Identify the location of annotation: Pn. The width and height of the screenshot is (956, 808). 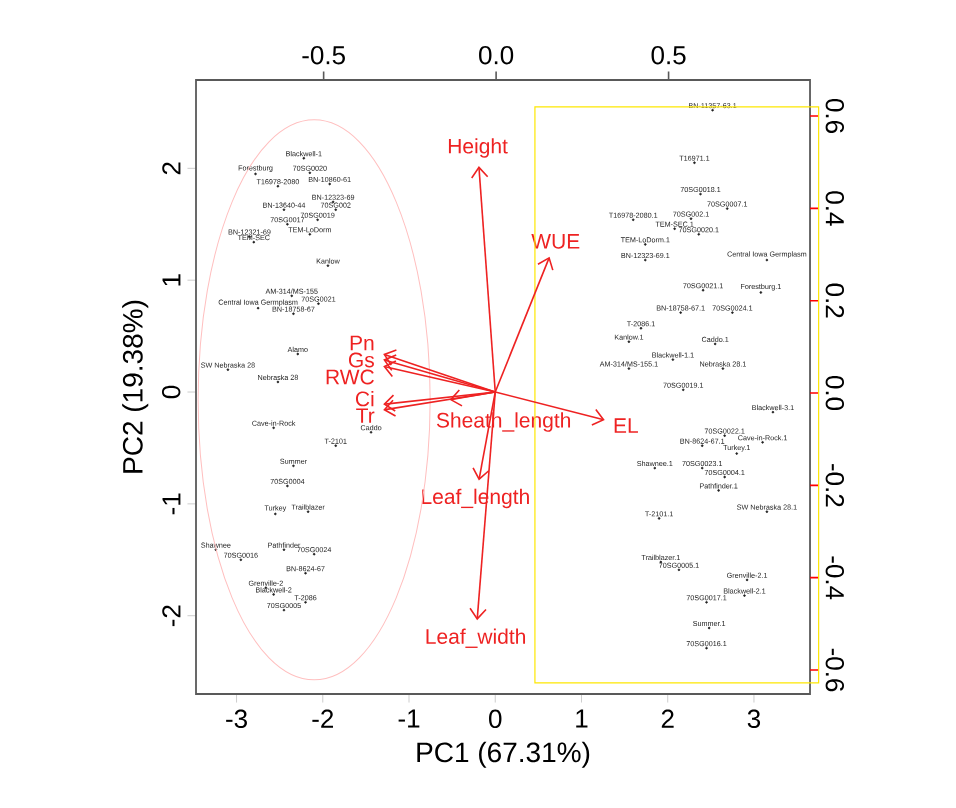
(362, 343).